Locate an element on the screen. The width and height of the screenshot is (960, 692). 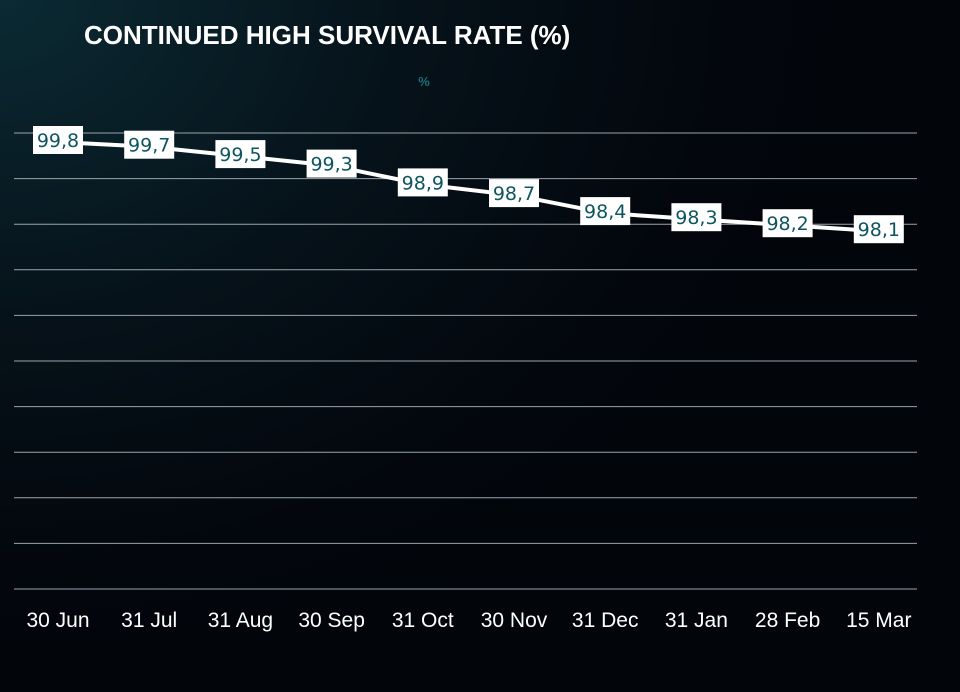
data-label-text: 98,9 is located at coordinates (423, 183).